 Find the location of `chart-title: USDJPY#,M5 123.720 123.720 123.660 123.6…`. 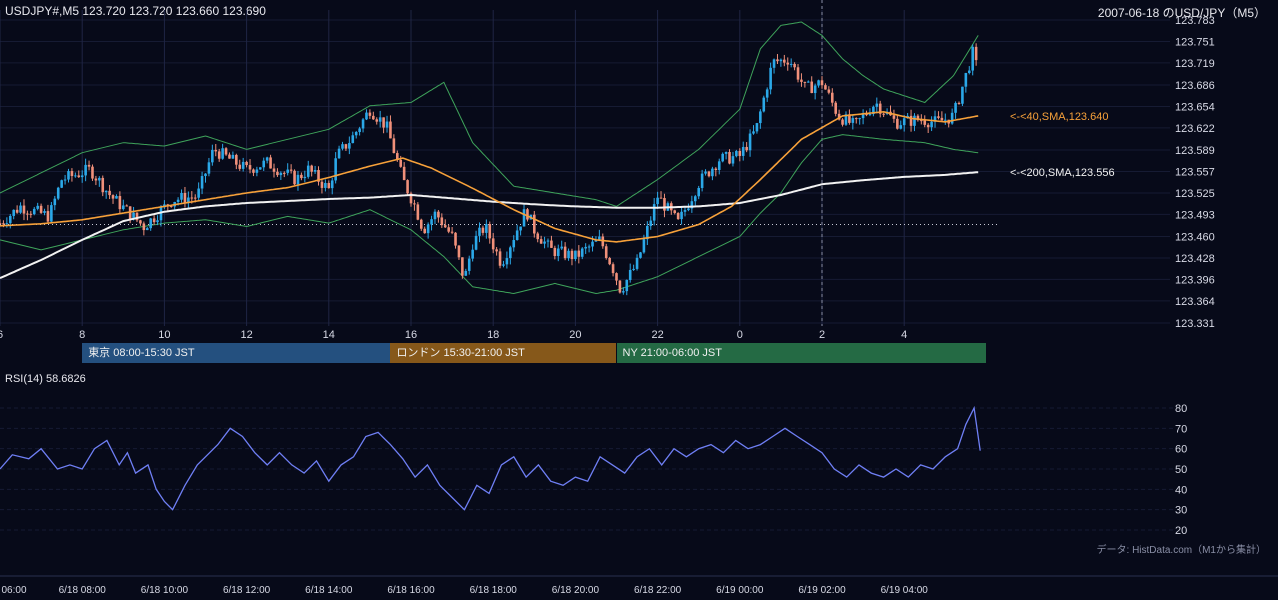

chart-title: USDJPY#,M5 123.720 123.720 123.660 123.6… is located at coordinates (135, 11).